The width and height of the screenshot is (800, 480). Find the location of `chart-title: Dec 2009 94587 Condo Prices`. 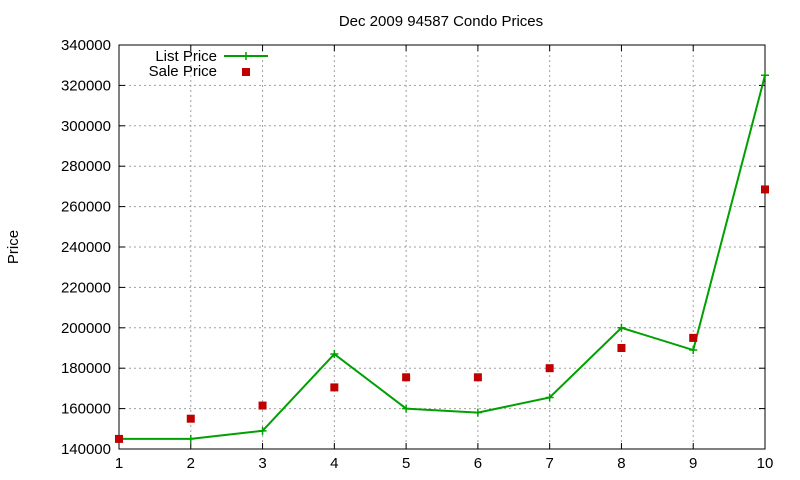

chart-title: Dec 2009 94587 Condo Prices is located at coordinates (441, 21).